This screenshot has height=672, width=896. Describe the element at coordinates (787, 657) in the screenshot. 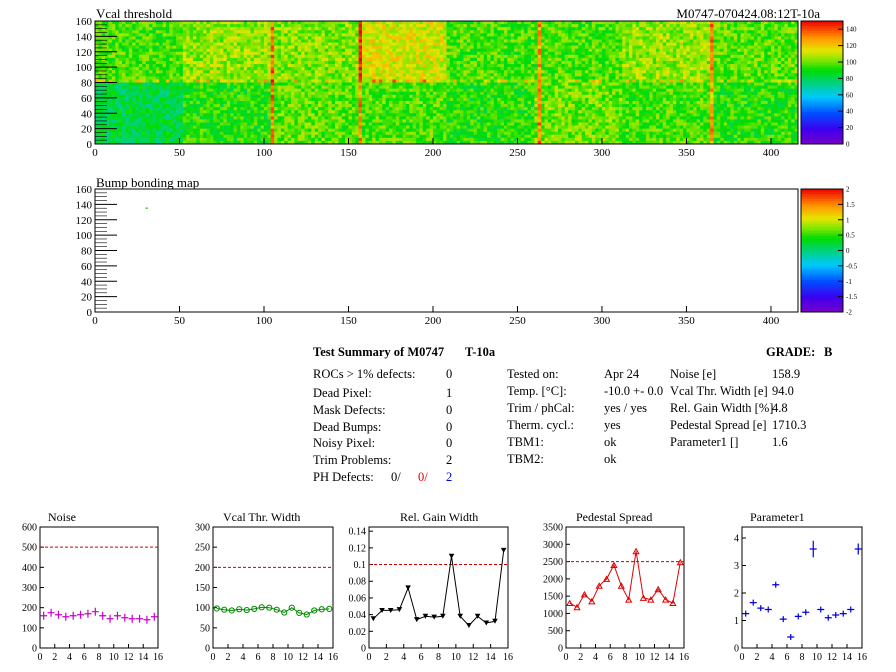

I see `parameter1-x-tick-label: 6` at that location.